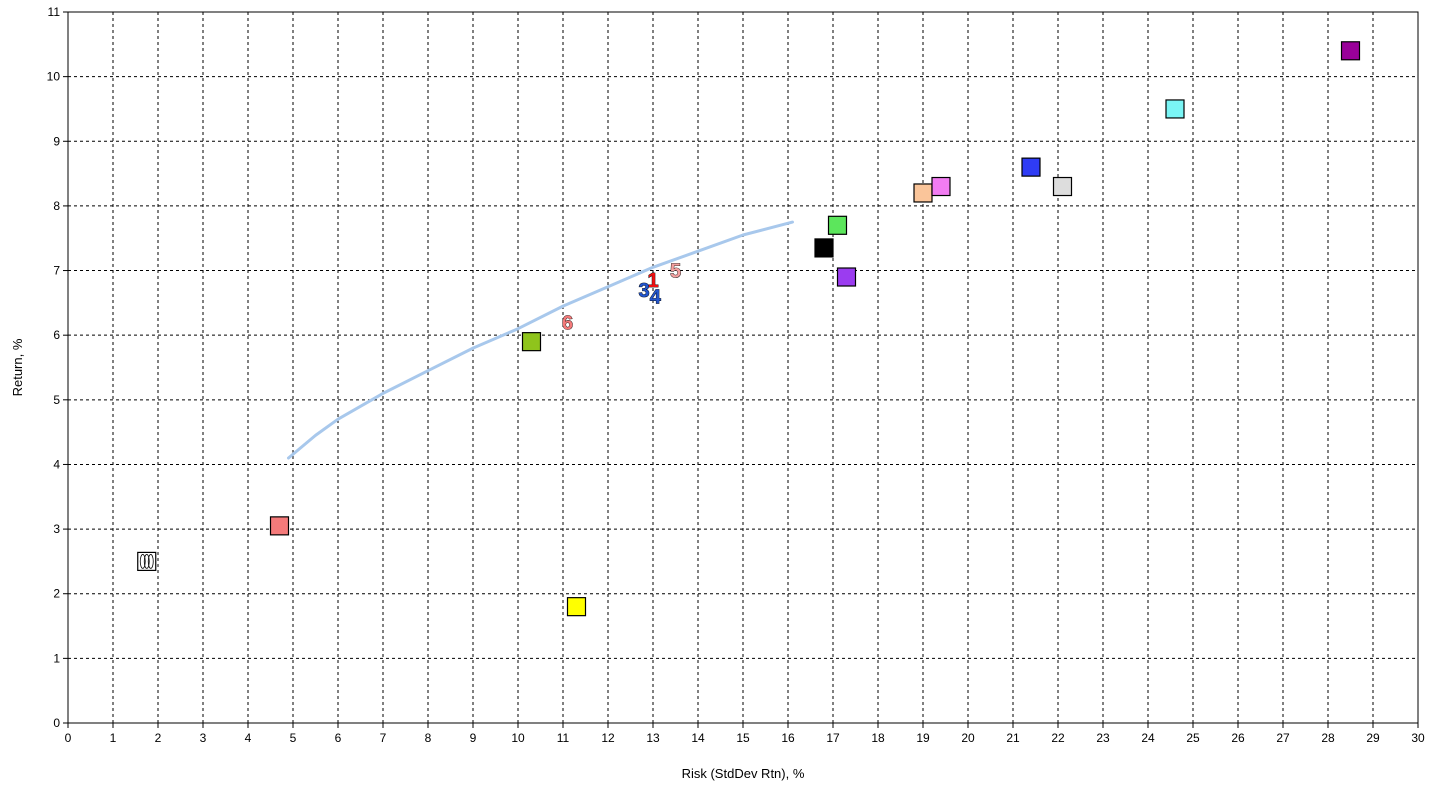 This screenshot has height=786, width=1434. Describe the element at coordinates (1238, 738) in the screenshot. I see `x-tick-label: 26` at that location.